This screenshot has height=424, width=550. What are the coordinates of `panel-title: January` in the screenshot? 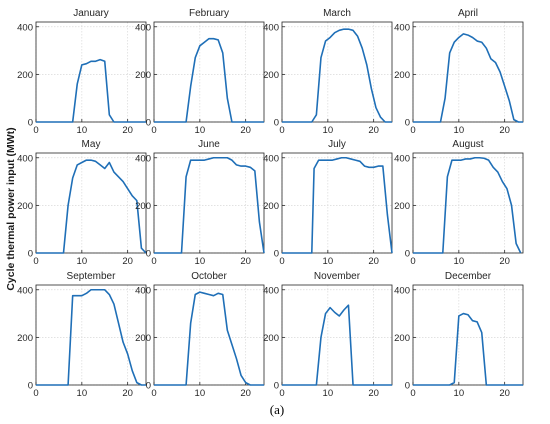 It's located at (91, 13).